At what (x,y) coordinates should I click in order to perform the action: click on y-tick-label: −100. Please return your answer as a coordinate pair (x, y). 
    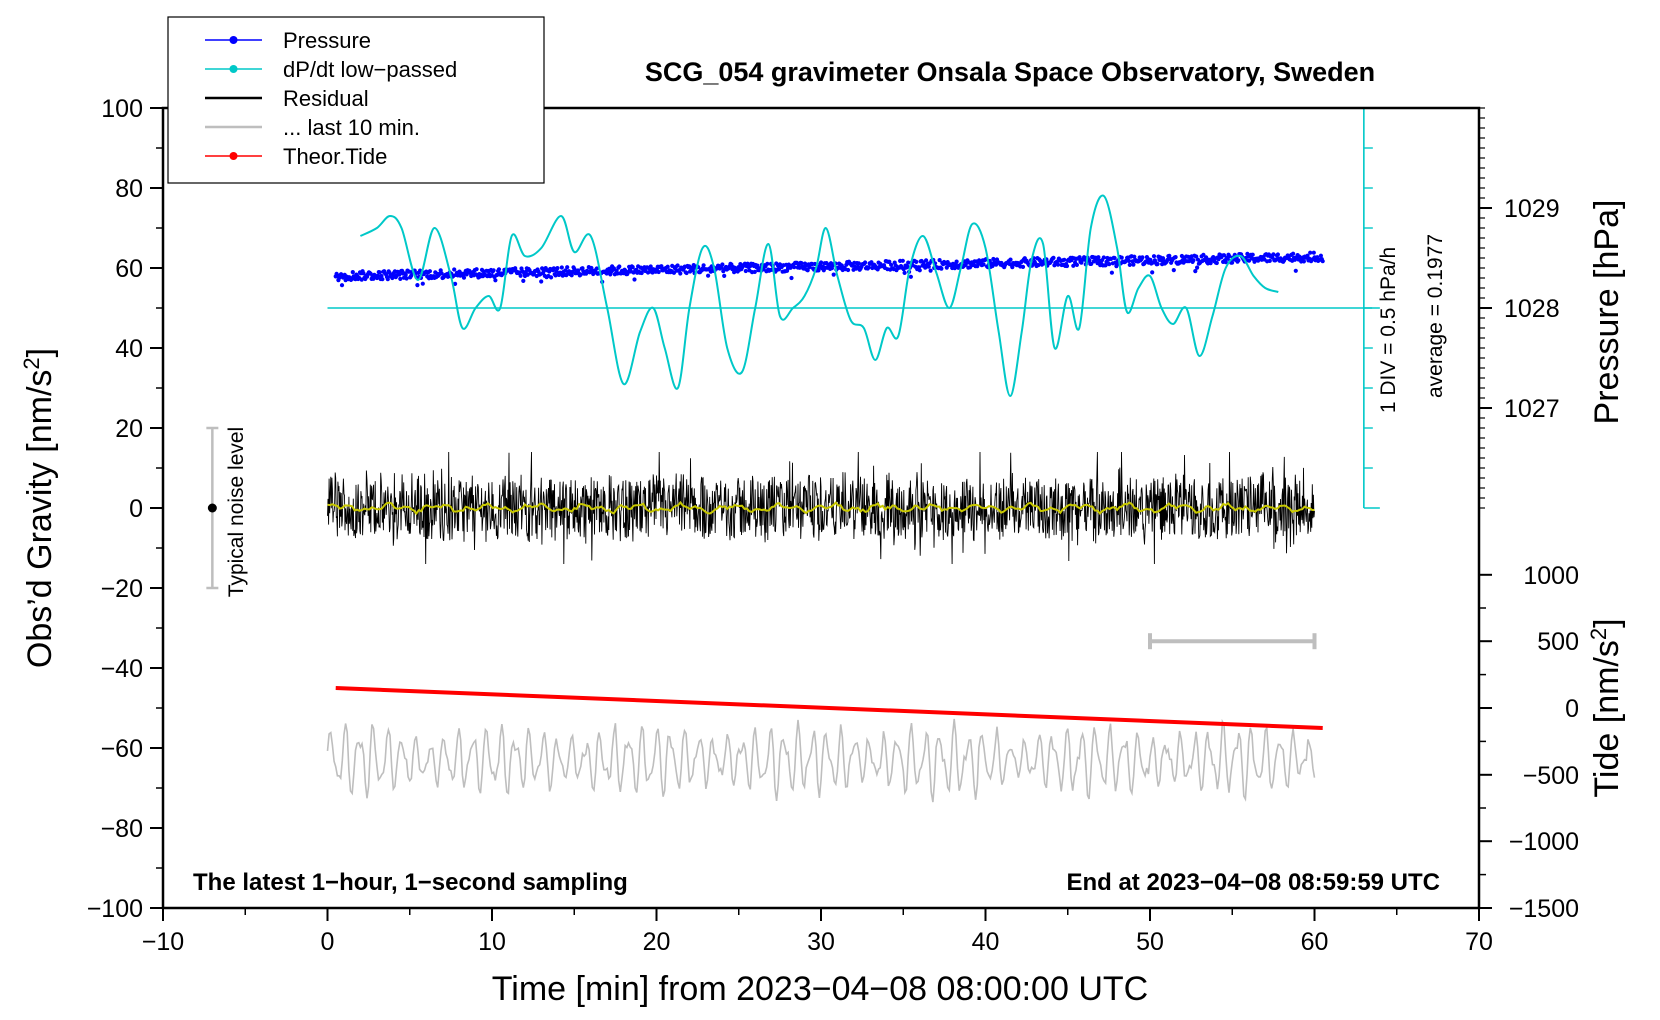
    Looking at the image, I should click on (115, 909).